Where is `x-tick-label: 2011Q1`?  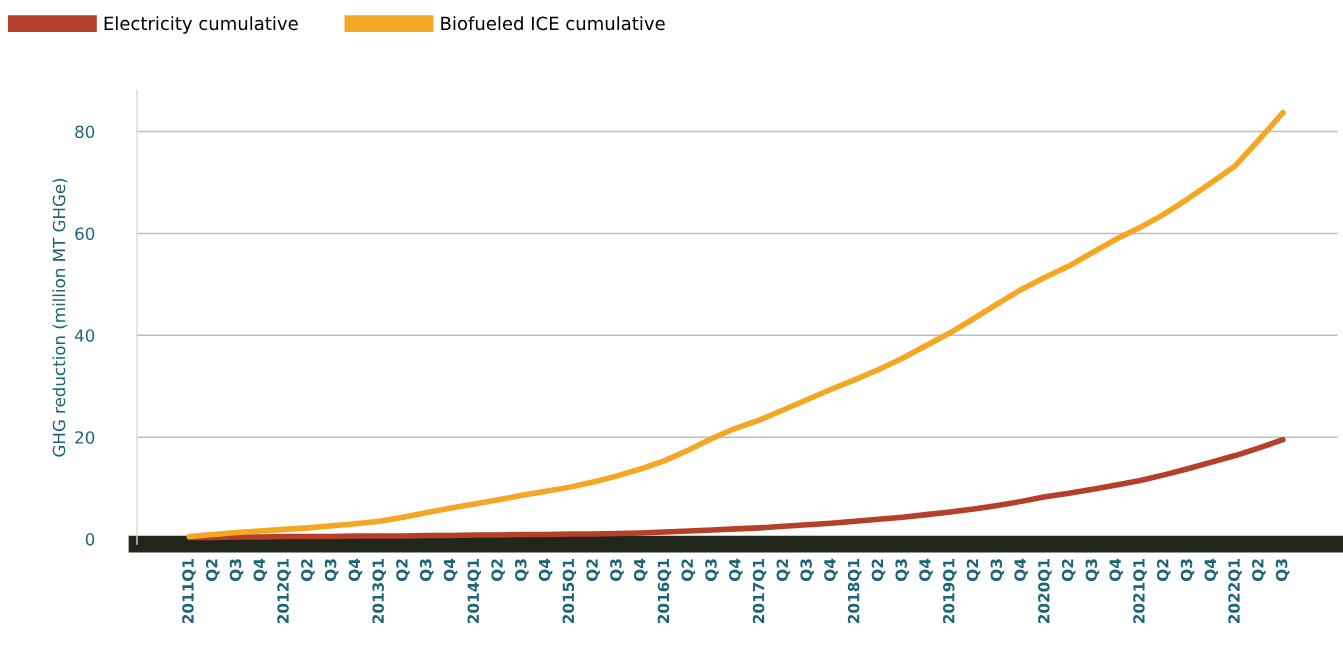 x-tick-label: 2011Q1 is located at coordinates (189, 591).